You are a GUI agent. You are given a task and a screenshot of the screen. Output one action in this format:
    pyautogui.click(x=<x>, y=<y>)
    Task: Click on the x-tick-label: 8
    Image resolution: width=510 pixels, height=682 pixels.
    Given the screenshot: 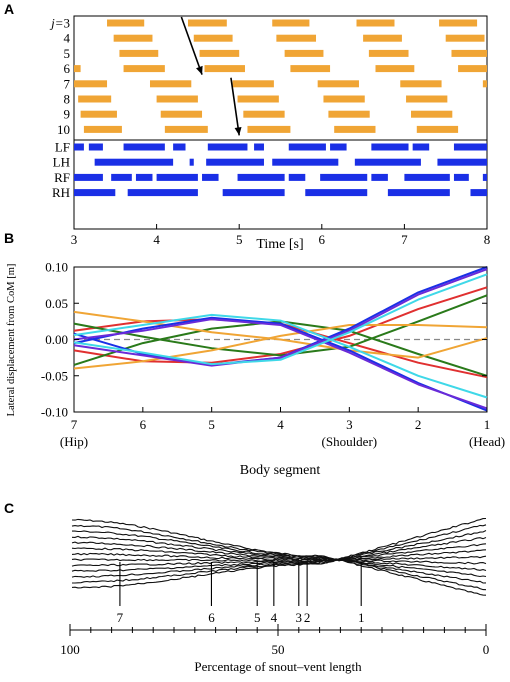 What is the action you would take?
    pyautogui.click(x=487, y=239)
    